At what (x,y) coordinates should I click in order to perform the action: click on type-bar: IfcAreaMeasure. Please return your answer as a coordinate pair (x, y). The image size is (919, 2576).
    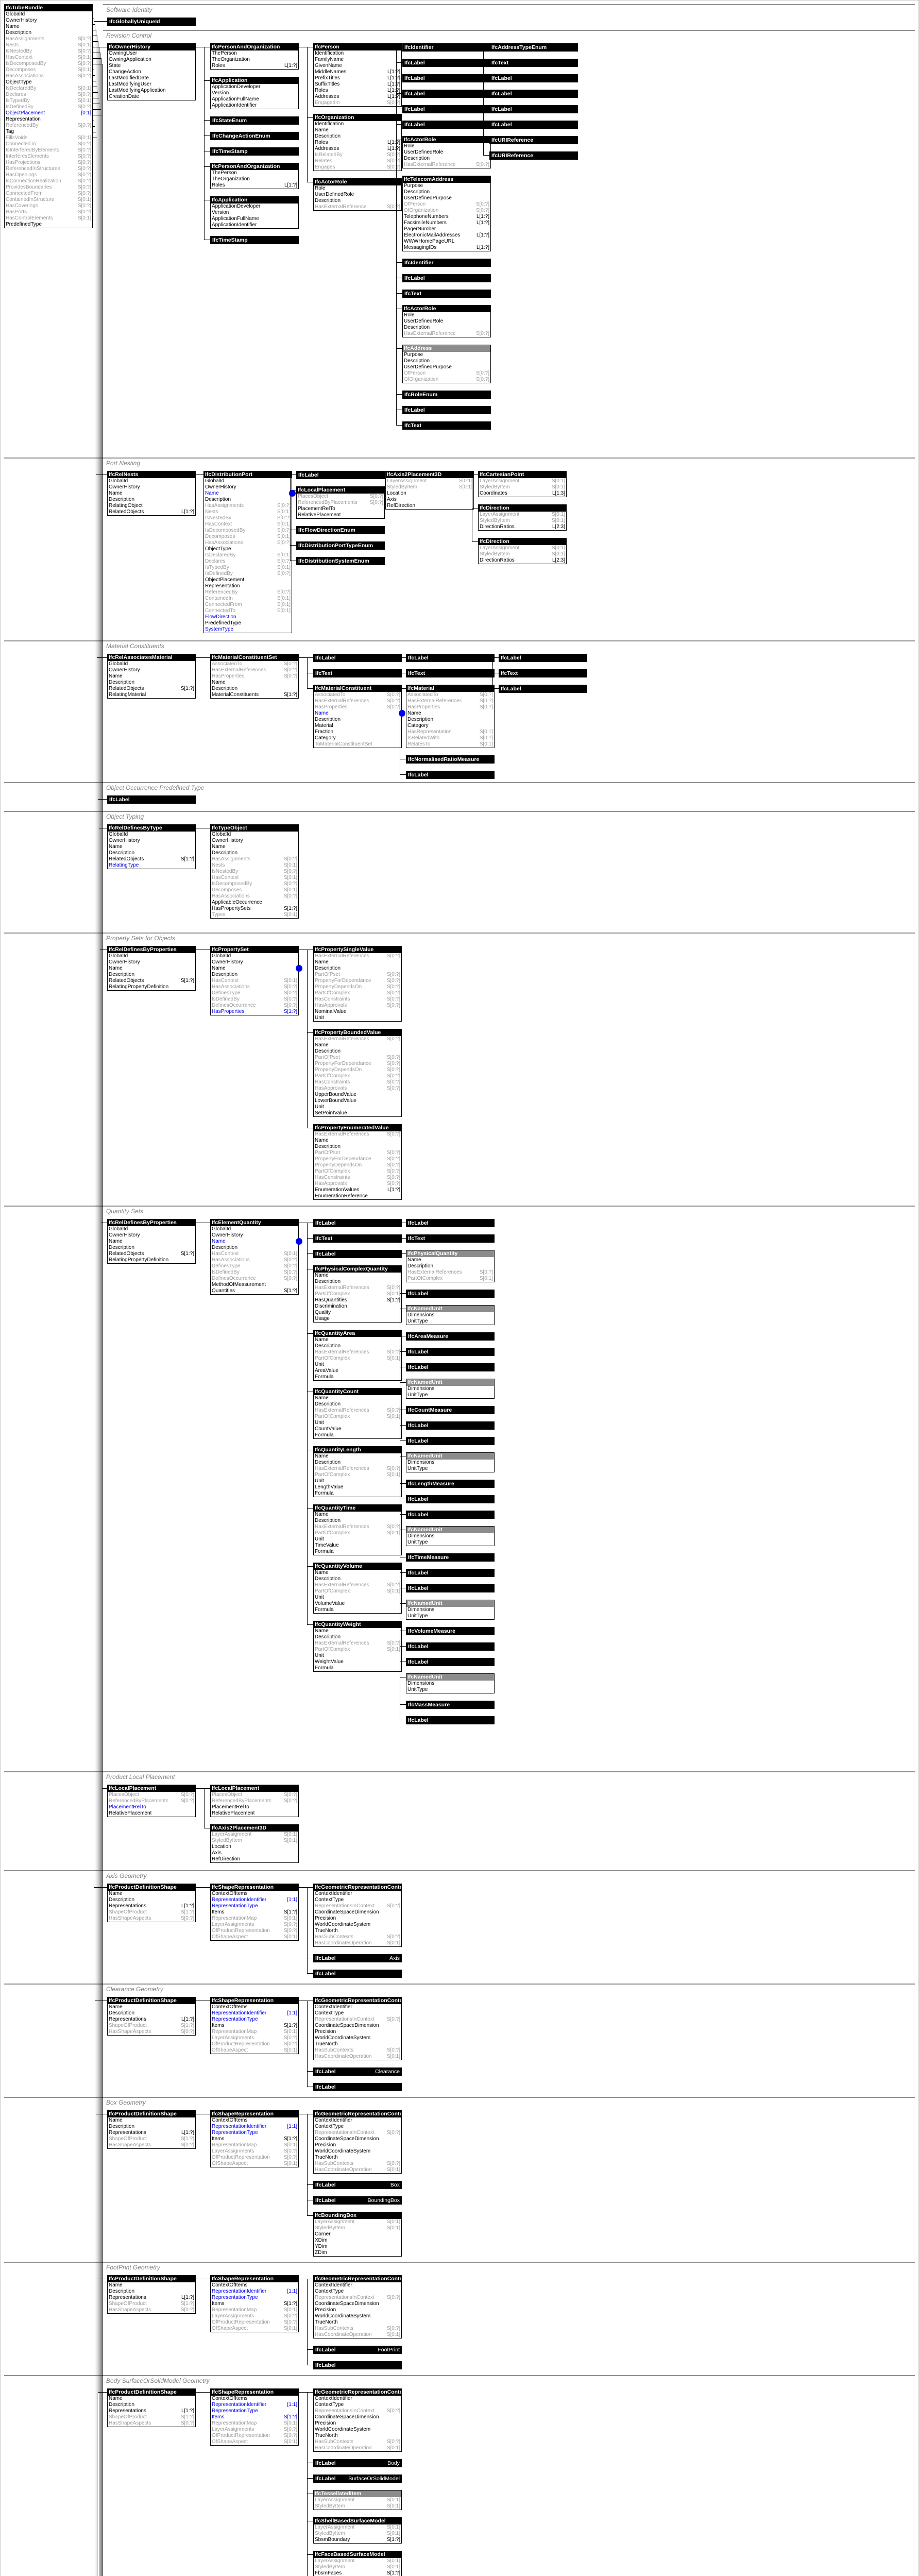
    Looking at the image, I should click on (450, 1337).